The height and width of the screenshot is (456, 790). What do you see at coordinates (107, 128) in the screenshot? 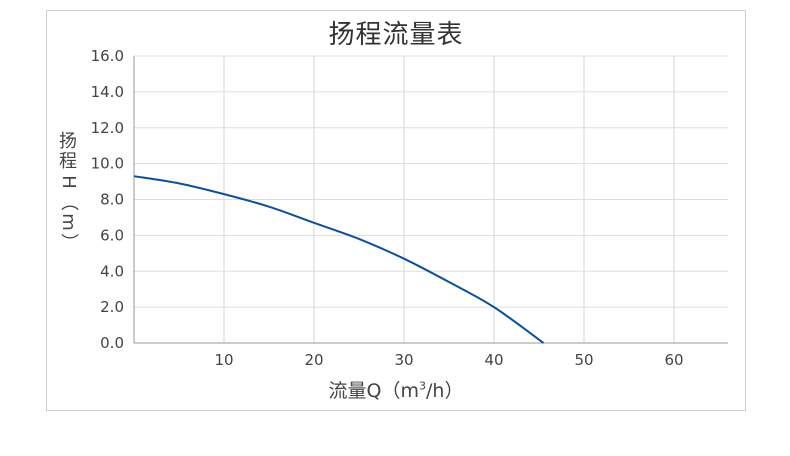
I see `y-tick-label: 12.0` at bounding box center [107, 128].